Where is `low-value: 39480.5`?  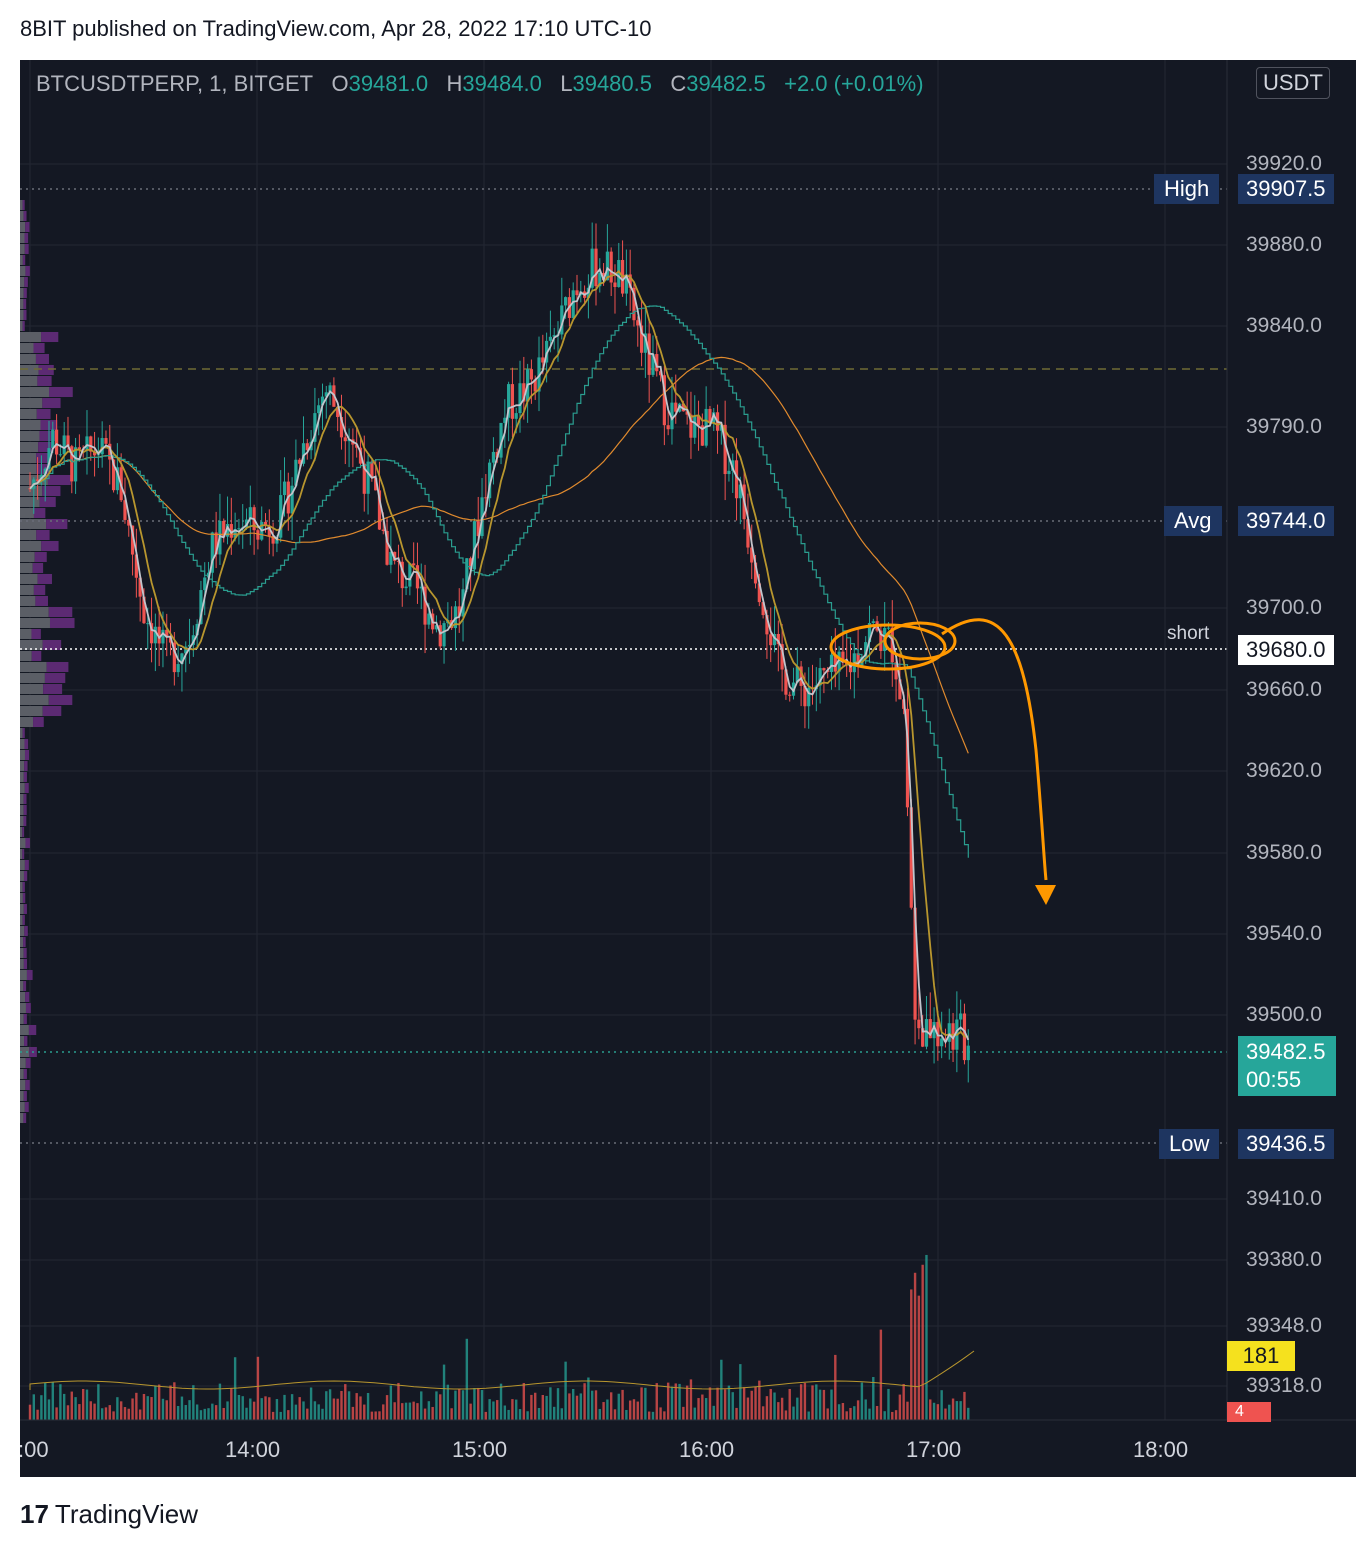 low-value: 39480.5 is located at coordinates (612, 83).